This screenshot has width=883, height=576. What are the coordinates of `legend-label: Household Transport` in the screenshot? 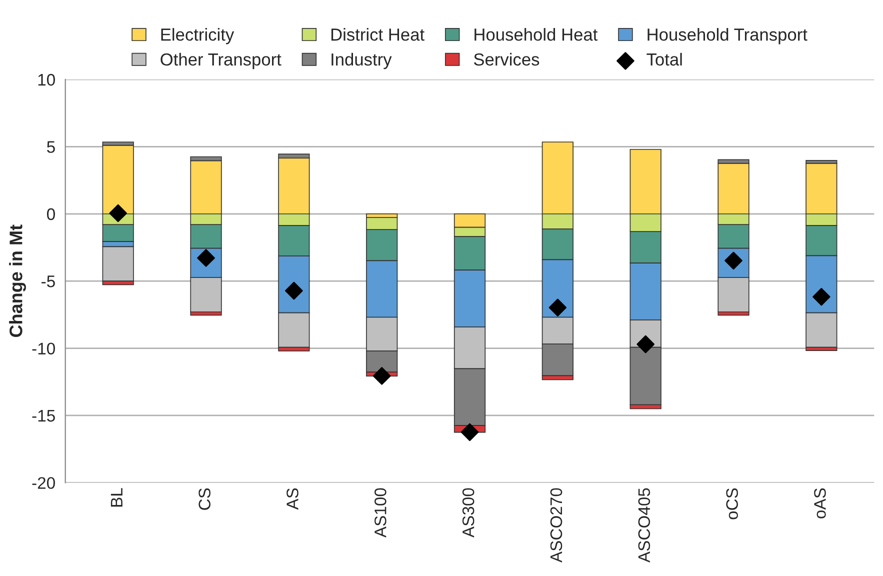 It's located at (728, 36).